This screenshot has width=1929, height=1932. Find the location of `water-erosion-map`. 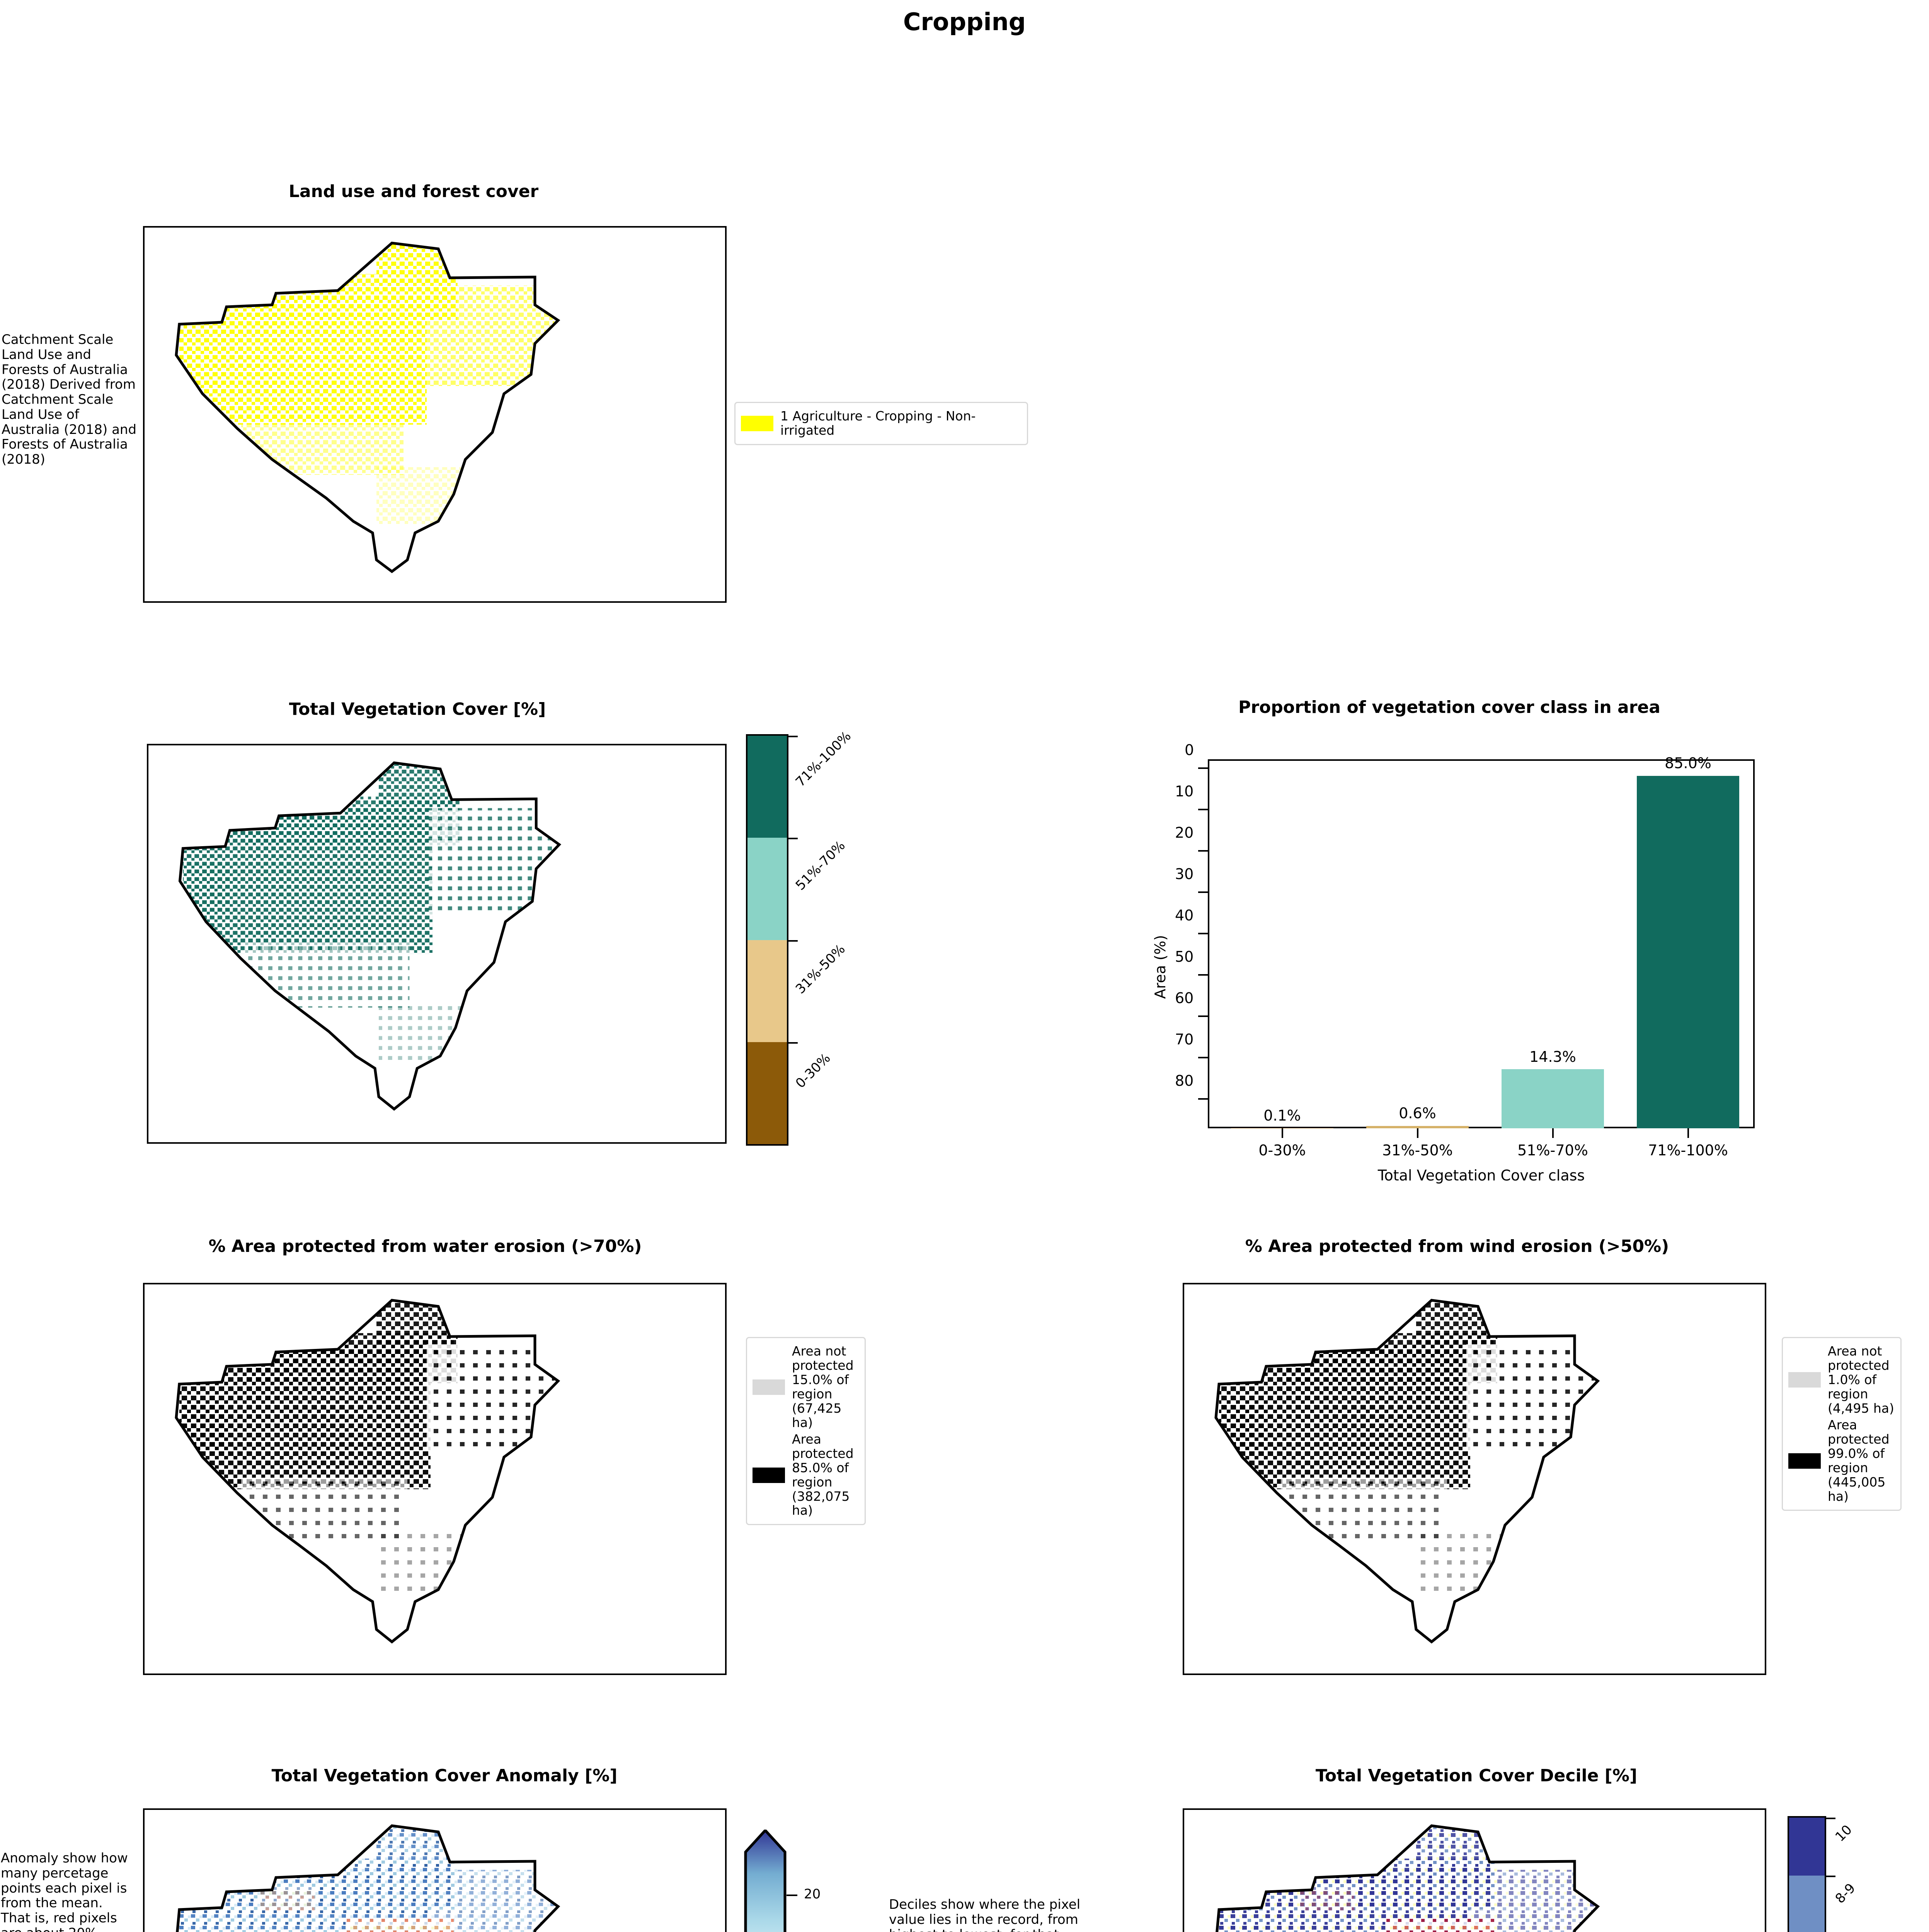

water-erosion-map is located at coordinates (435, 1479).